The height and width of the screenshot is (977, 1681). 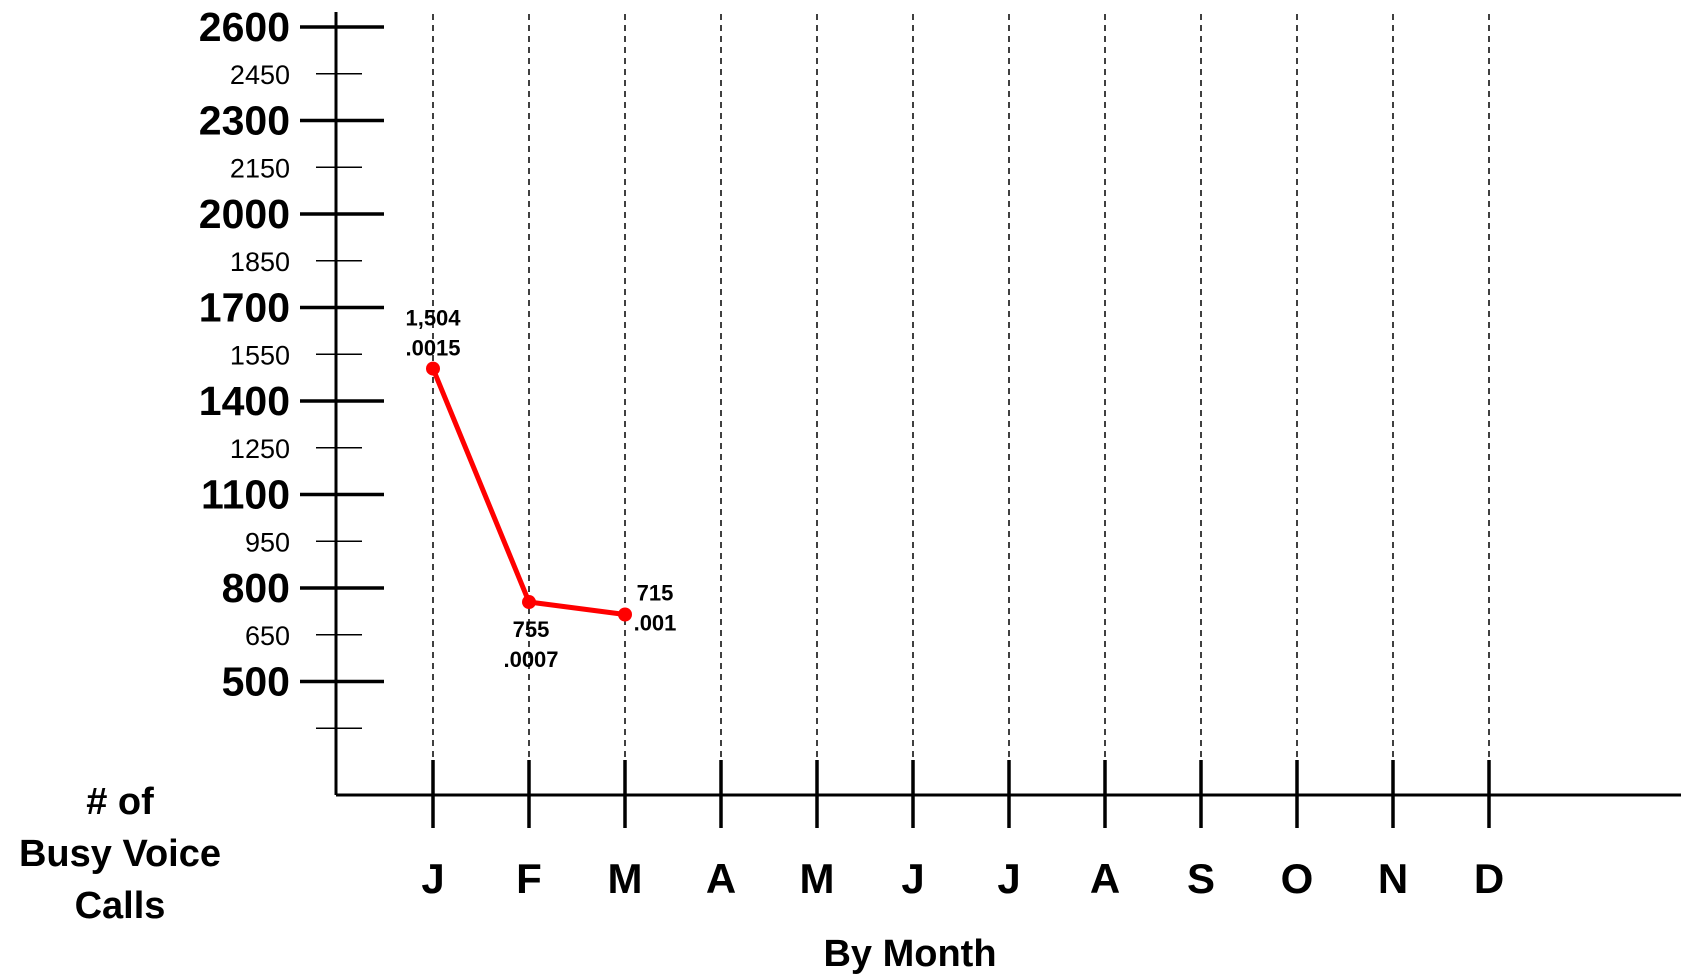 I want to click on y-minor-tick-label-1: 2150, so click(x=260, y=168).